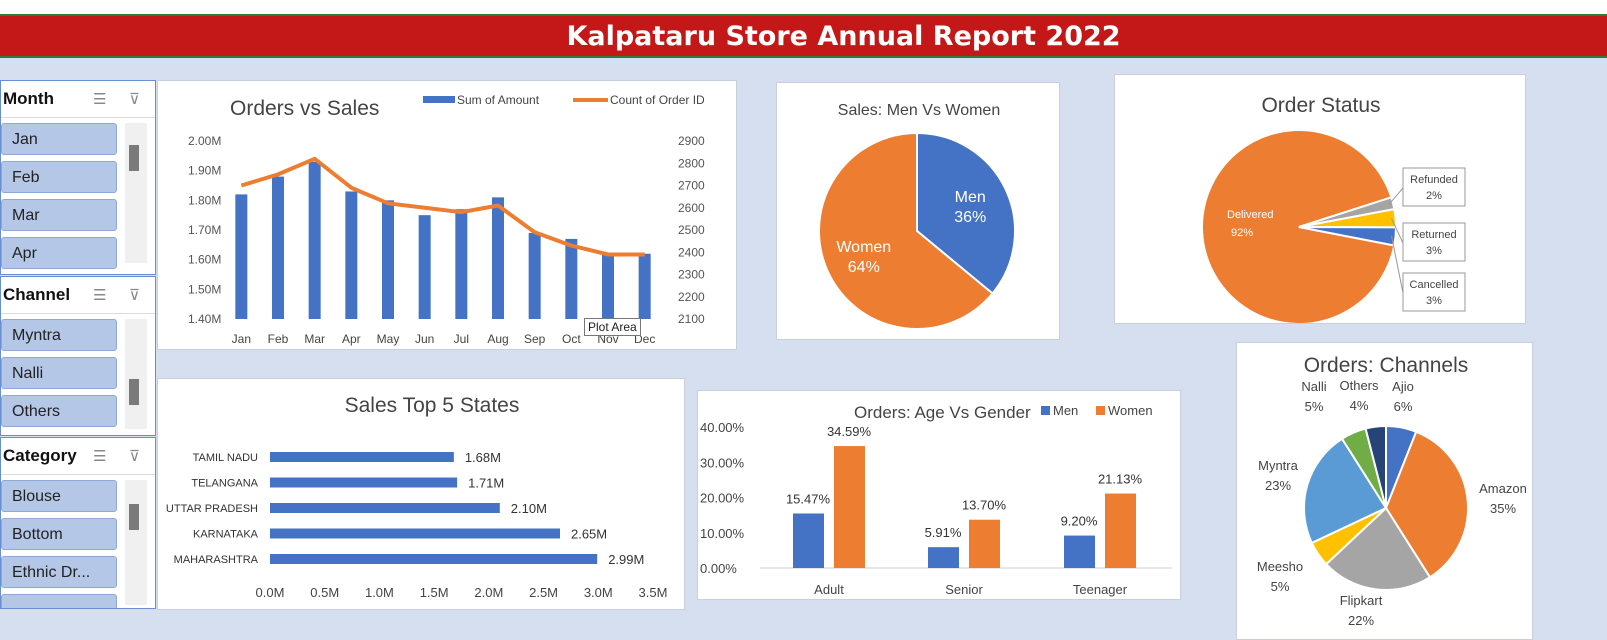 The height and width of the screenshot is (640, 1607). Describe the element at coordinates (1120, 479) in the screenshot. I see `data-label-teenager-women: 21.13%` at that location.